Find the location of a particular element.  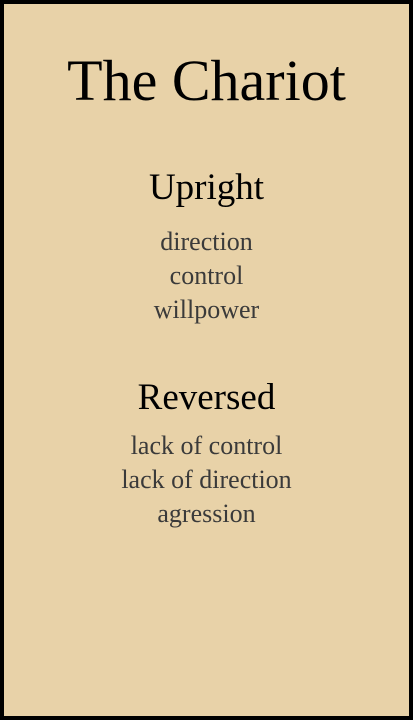

reversed-meaning: agression is located at coordinates (206, 513).